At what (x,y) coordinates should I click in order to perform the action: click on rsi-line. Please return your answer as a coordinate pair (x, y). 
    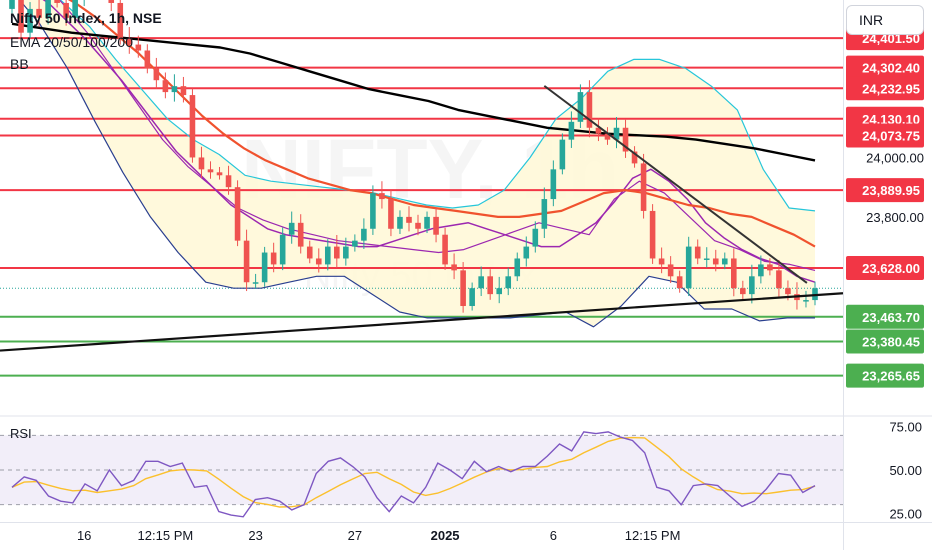
    Looking at the image, I should click on (413, 474).